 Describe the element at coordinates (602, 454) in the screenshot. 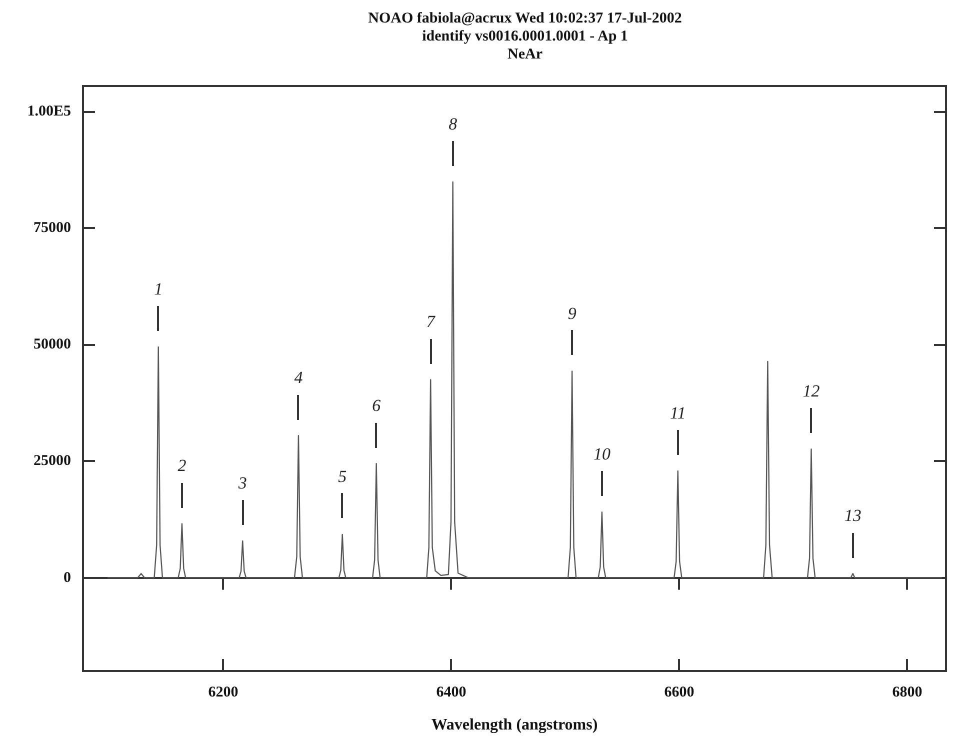

I see `annotation: 10` at that location.